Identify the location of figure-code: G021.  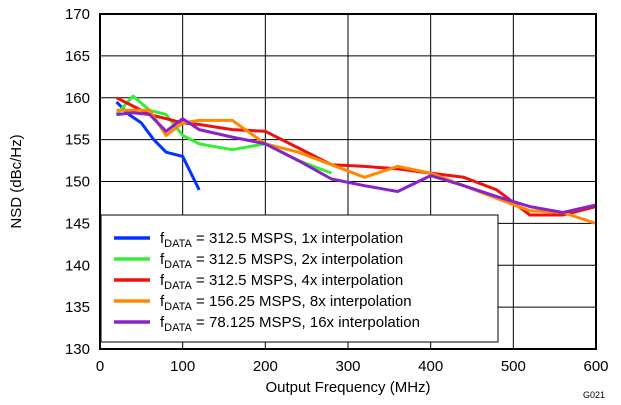
(594, 395).